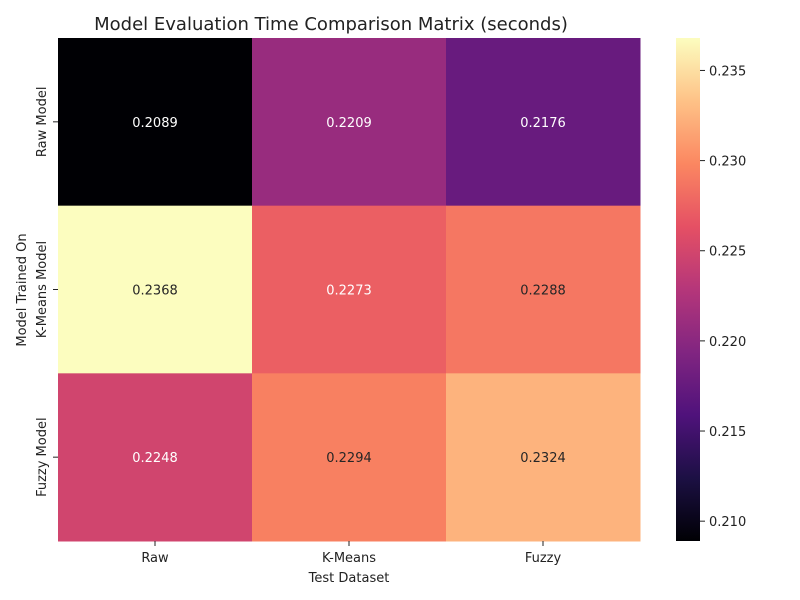 The width and height of the screenshot is (800, 600). I want to click on heatmap-cell-r0-c1, so click(349, 122).